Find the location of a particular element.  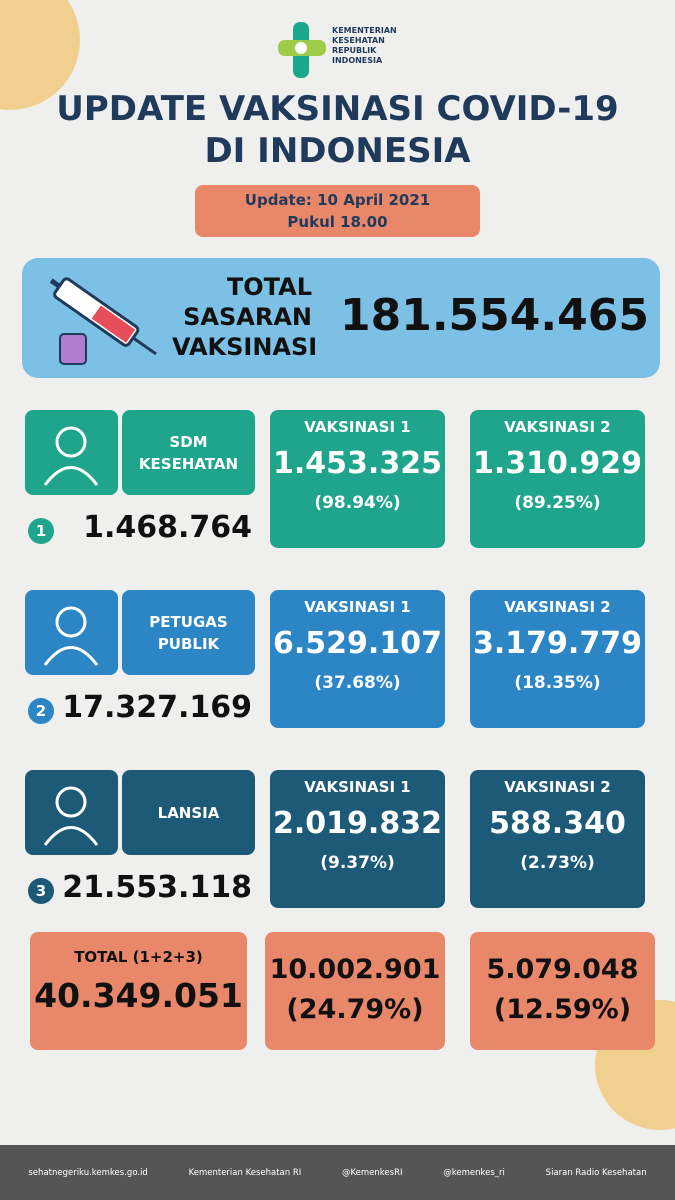

group-number: 2 is located at coordinates (41, 711).